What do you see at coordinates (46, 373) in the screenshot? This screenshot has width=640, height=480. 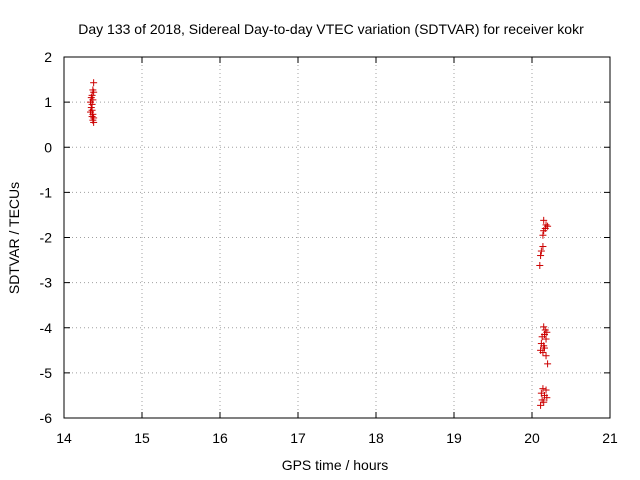 I see `y-tick-label: -5` at bounding box center [46, 373].